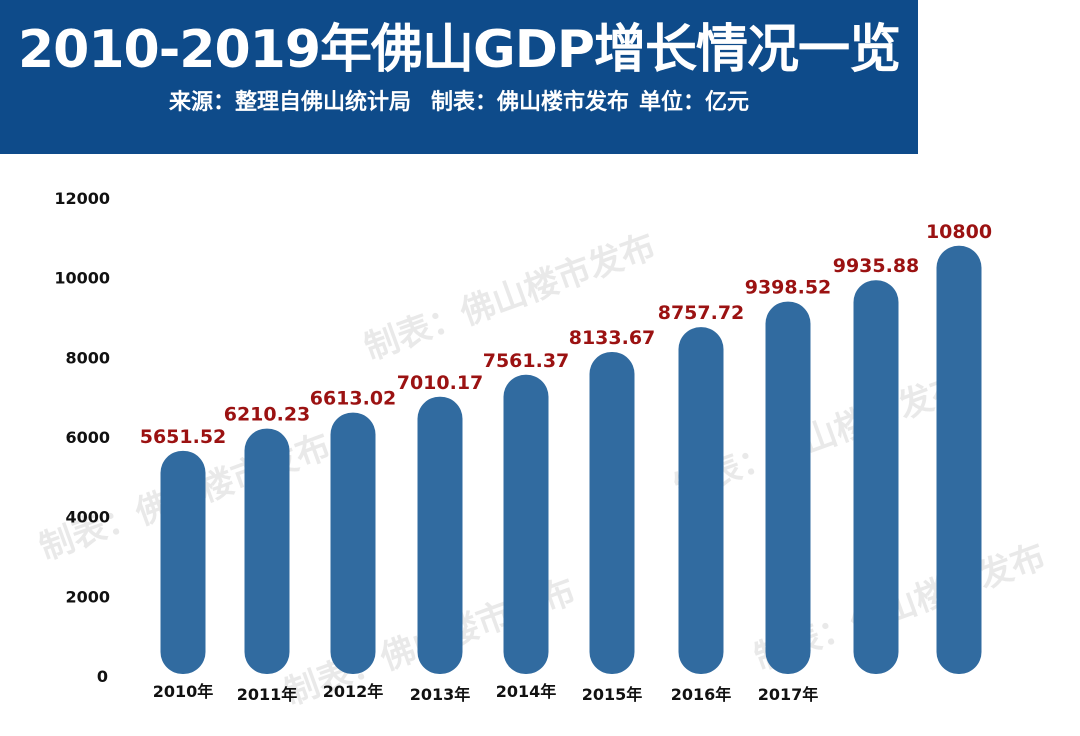 The height and width of the screenshot is (736, 1080). I want to click on bar-2017, so click(788, 487).